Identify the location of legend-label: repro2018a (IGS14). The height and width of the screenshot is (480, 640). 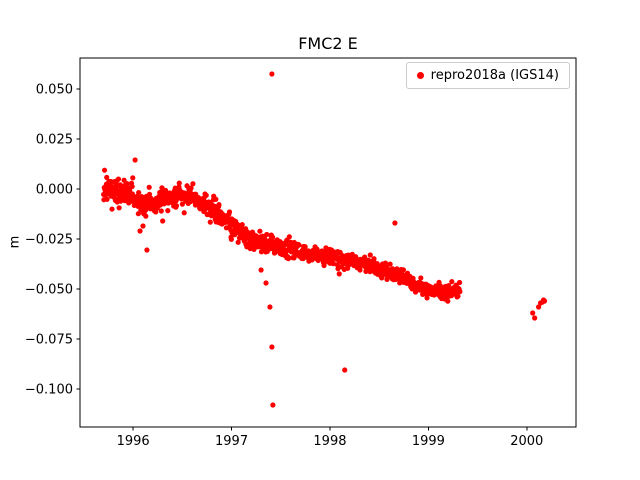
(494, 75).